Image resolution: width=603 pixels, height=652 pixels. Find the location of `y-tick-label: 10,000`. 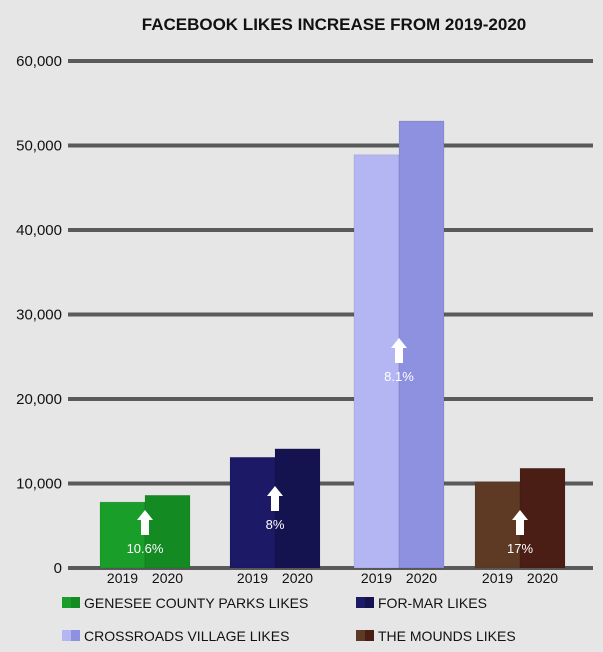

y-tick-label: 10,000 is located at coordinates (39, 484).